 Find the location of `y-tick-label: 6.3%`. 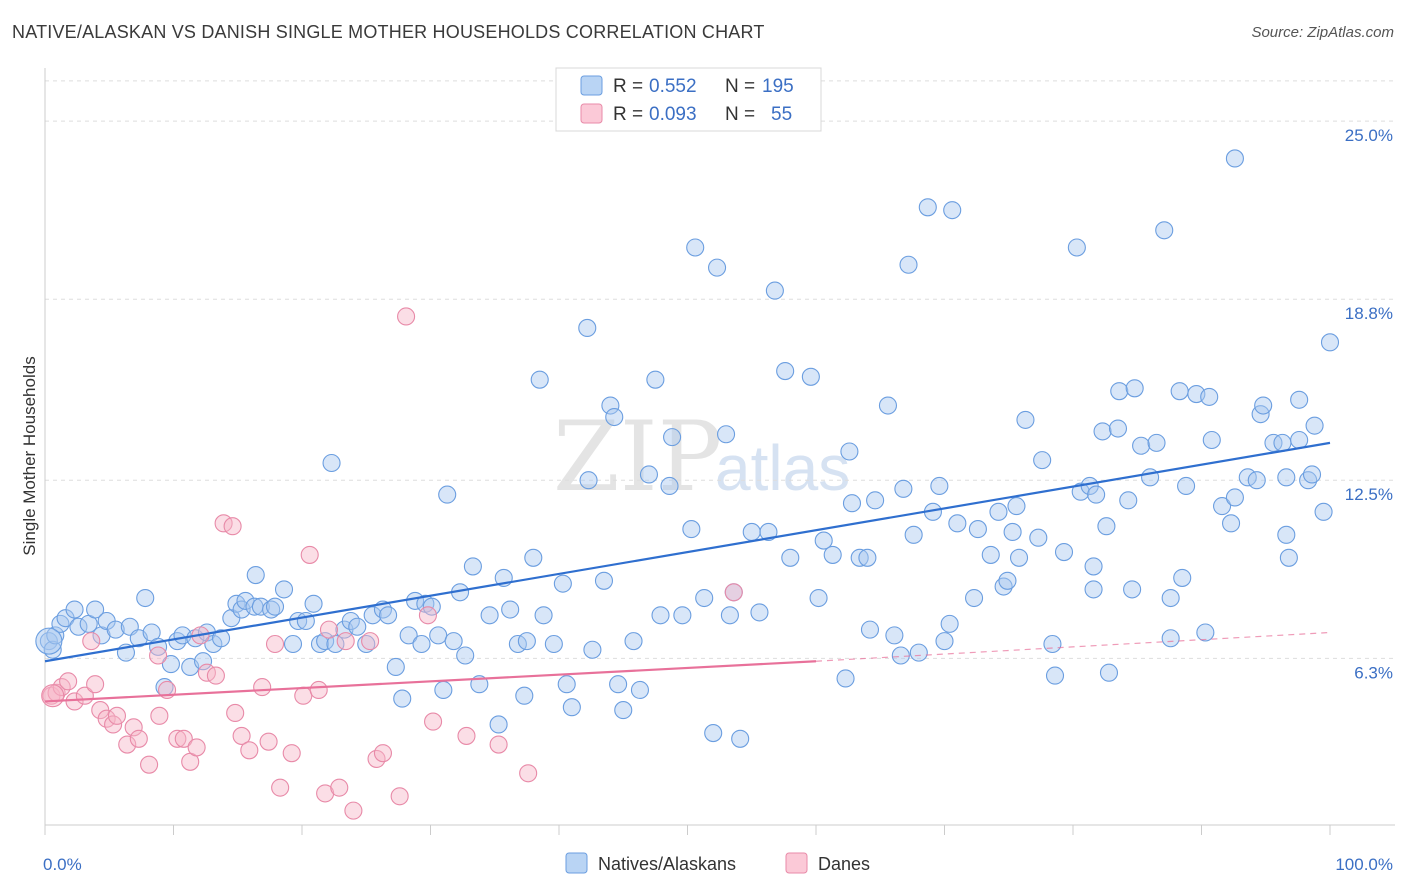

y-tick-label: 6.3% is located at coordinates (1373, 672).